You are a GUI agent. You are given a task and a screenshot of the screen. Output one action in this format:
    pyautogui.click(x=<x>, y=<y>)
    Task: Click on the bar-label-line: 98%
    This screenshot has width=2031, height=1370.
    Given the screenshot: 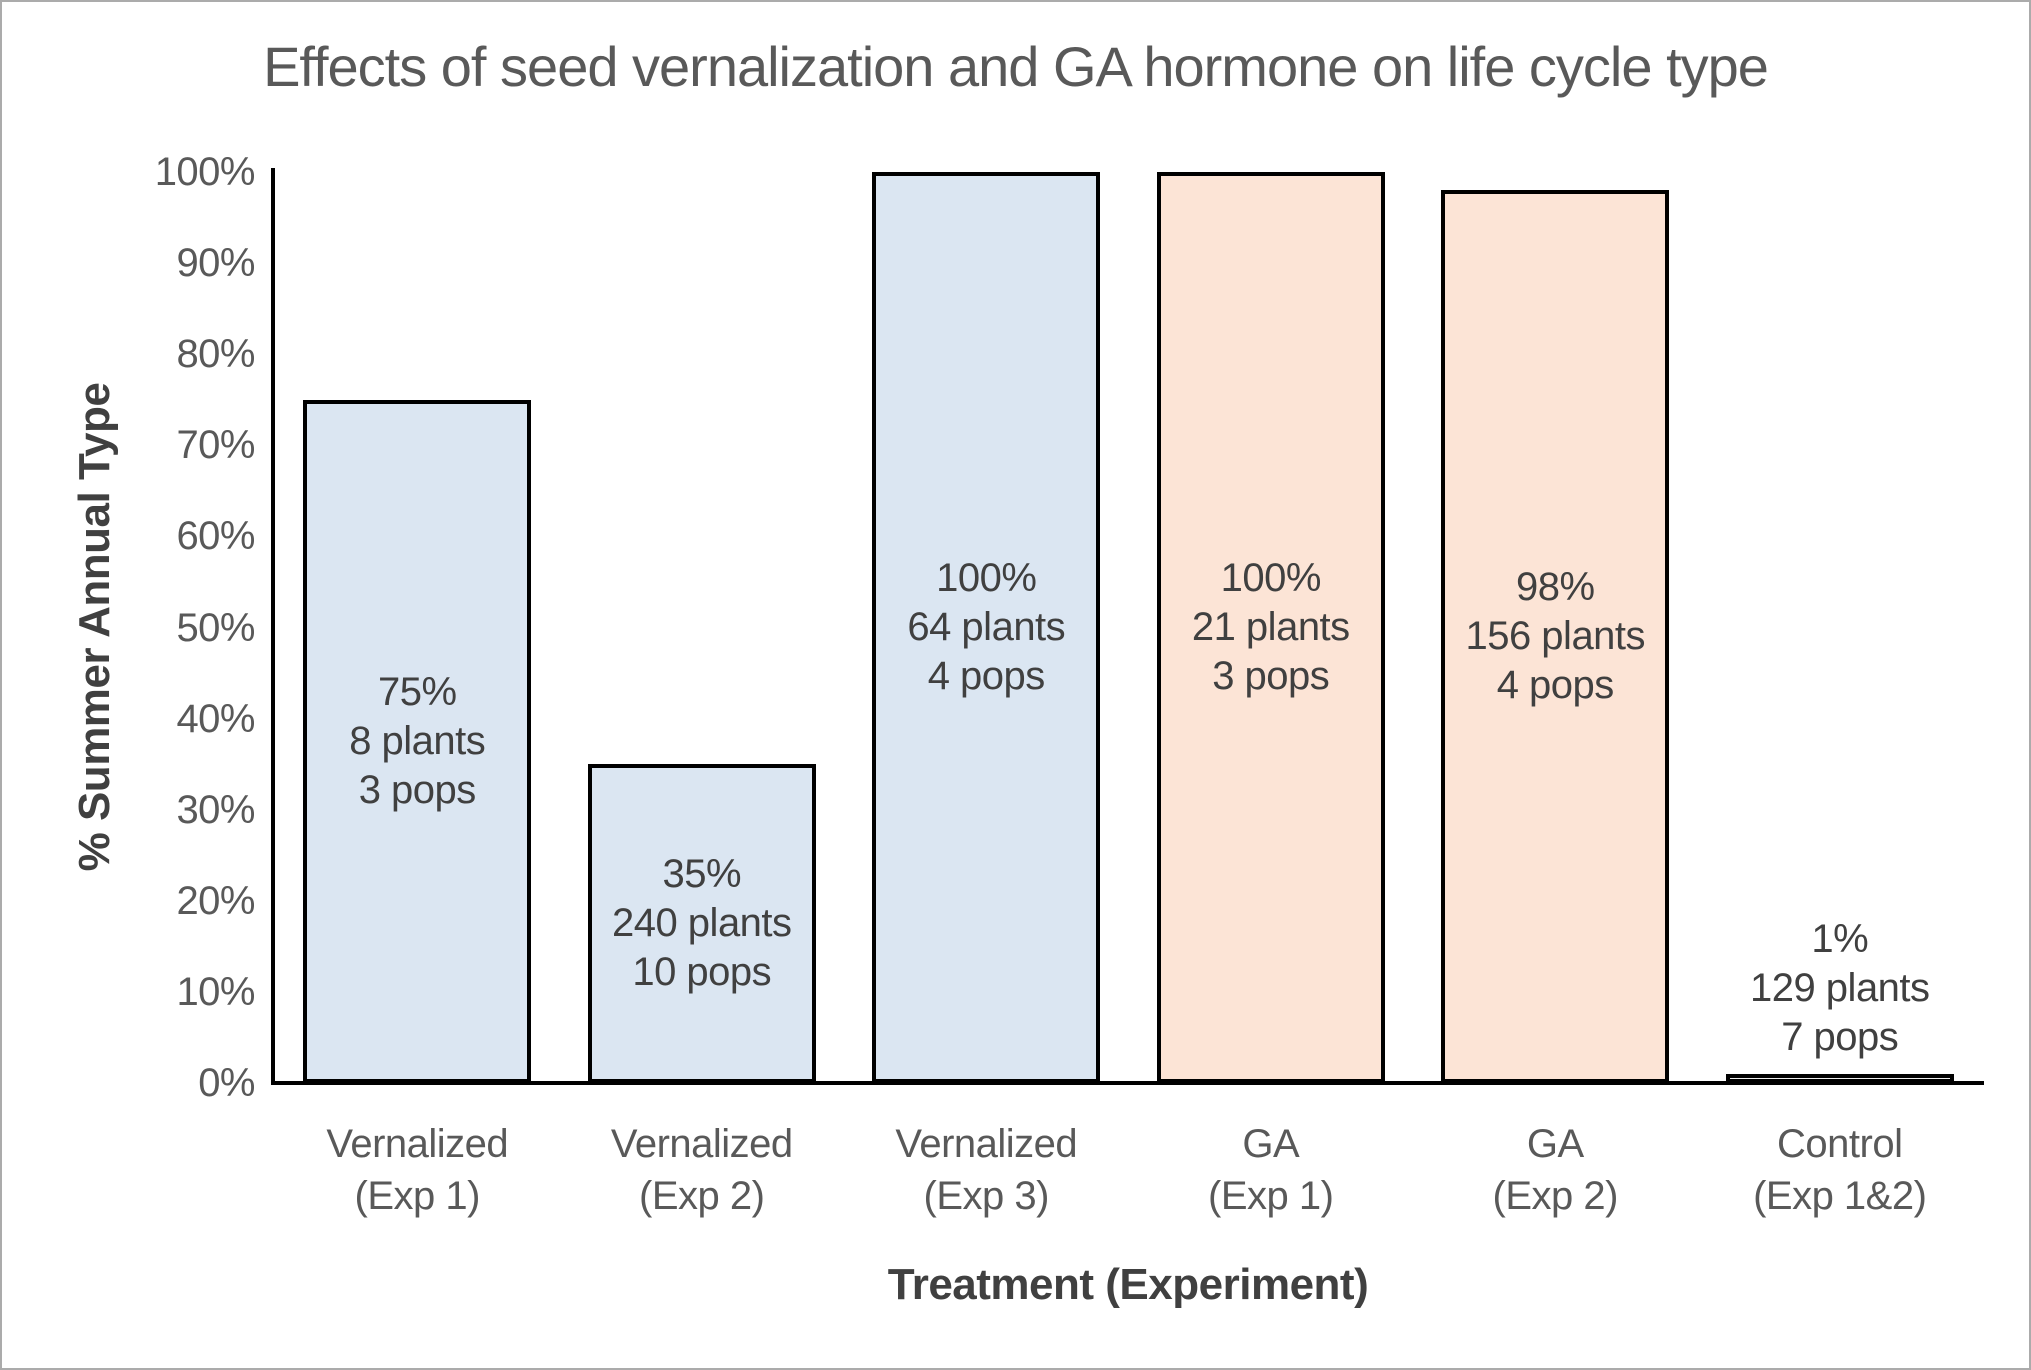 What is the action you would take?
    pyautogui.click(x=1555, y=587)
    